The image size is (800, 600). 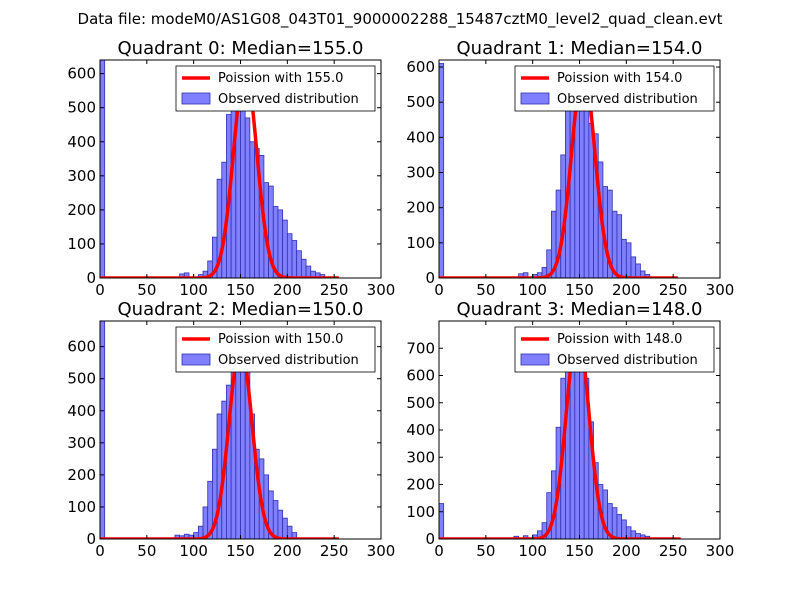 What do you see at coordinates (241, 48) in the screenshot?
I see `quadrant-title: Quadrant 0: Median=155.0` at bounding box center [241, 48].